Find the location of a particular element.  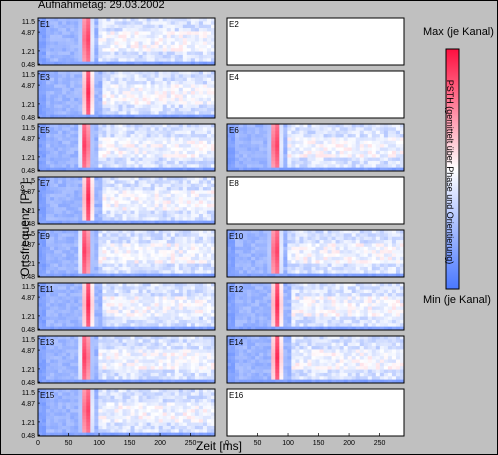

heatmap-panel-e6: E6 is located at coordinates (315, 147).